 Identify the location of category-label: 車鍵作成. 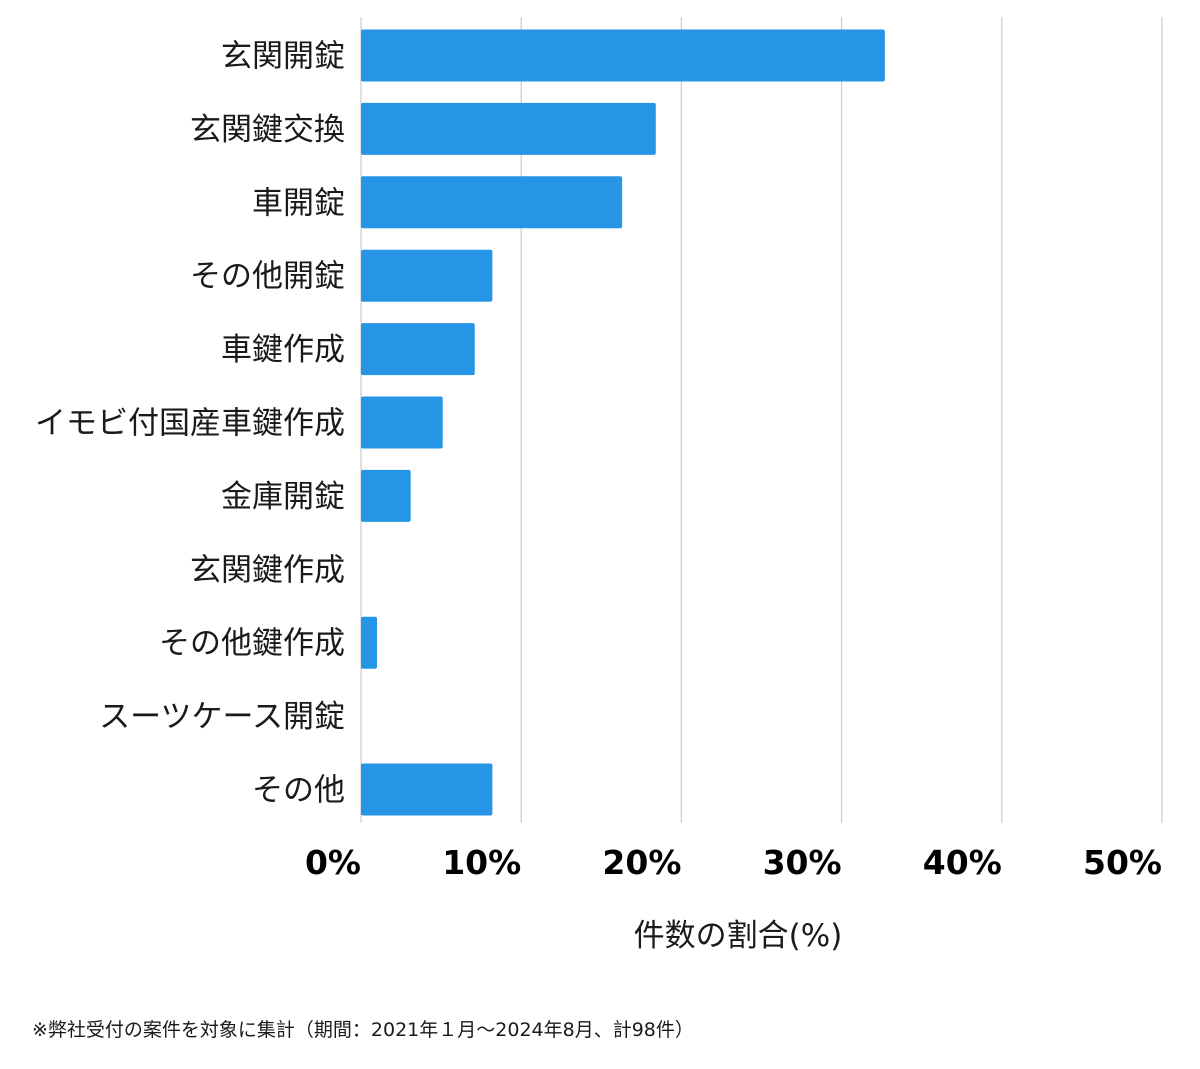
(283, 350).